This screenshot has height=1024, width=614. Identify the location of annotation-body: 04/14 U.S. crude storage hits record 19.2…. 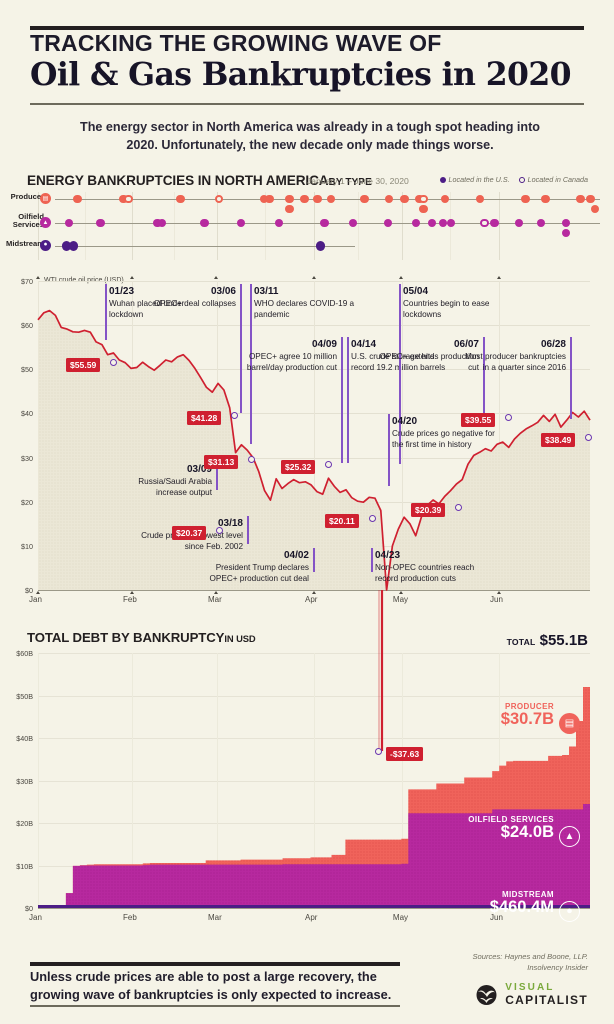
(403, 356).